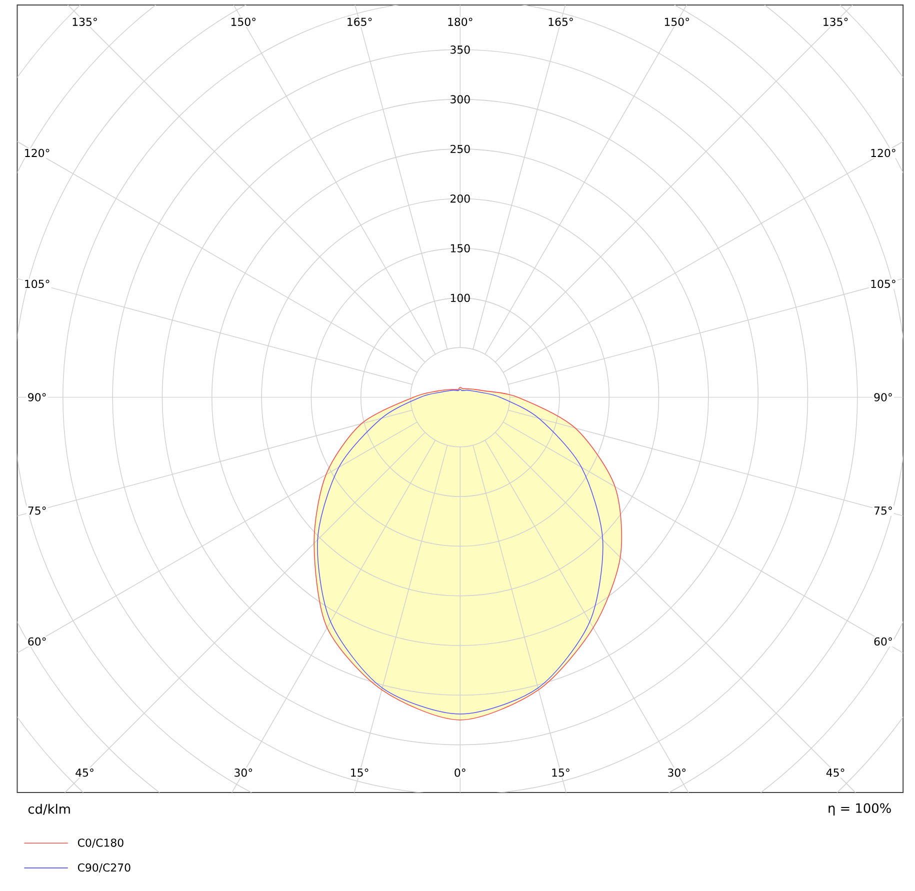 The height and width of the screenshot is (891, 915). Describe the element at coordinates (101, 843) in the screenshot. I see `legend-label: C0/C180` at that location.